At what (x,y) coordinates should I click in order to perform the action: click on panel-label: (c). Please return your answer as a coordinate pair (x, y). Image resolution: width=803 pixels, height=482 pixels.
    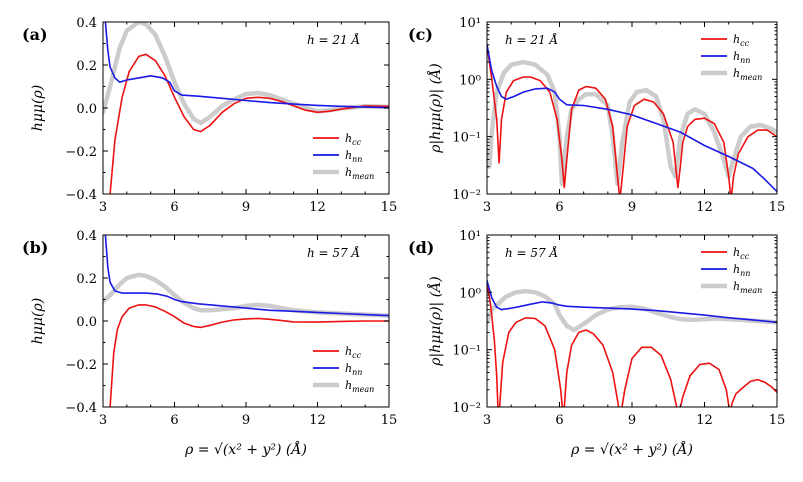
    Looking at the image, I should click on (420, 34).